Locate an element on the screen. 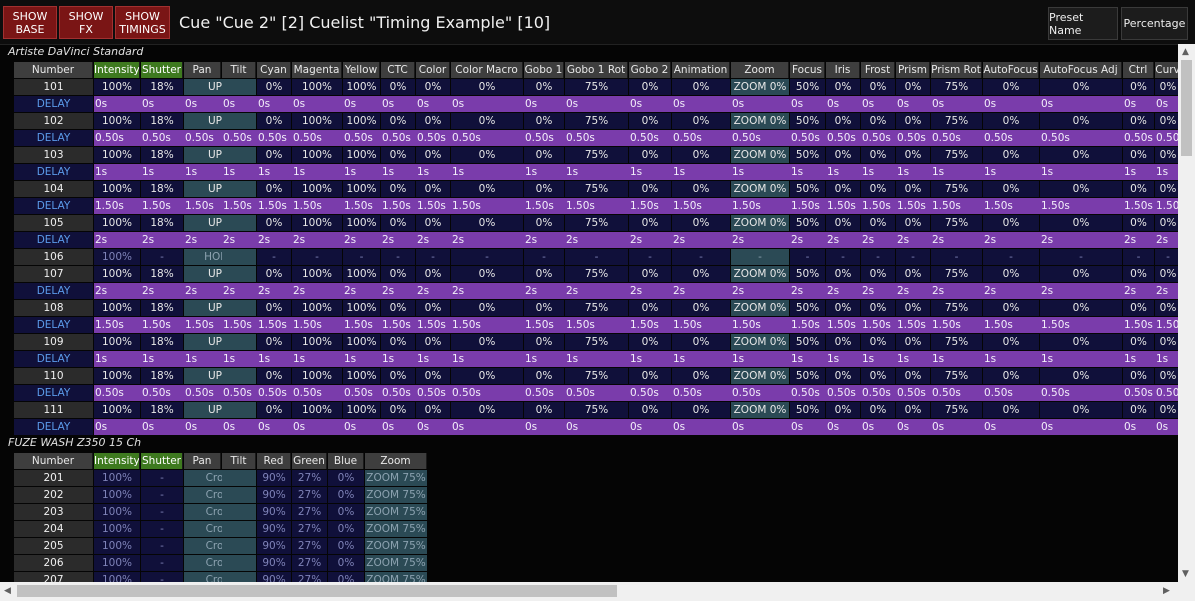 The height and width of the screenshot is (601, 1195). tilt-value is located at coordinates (239, 410).